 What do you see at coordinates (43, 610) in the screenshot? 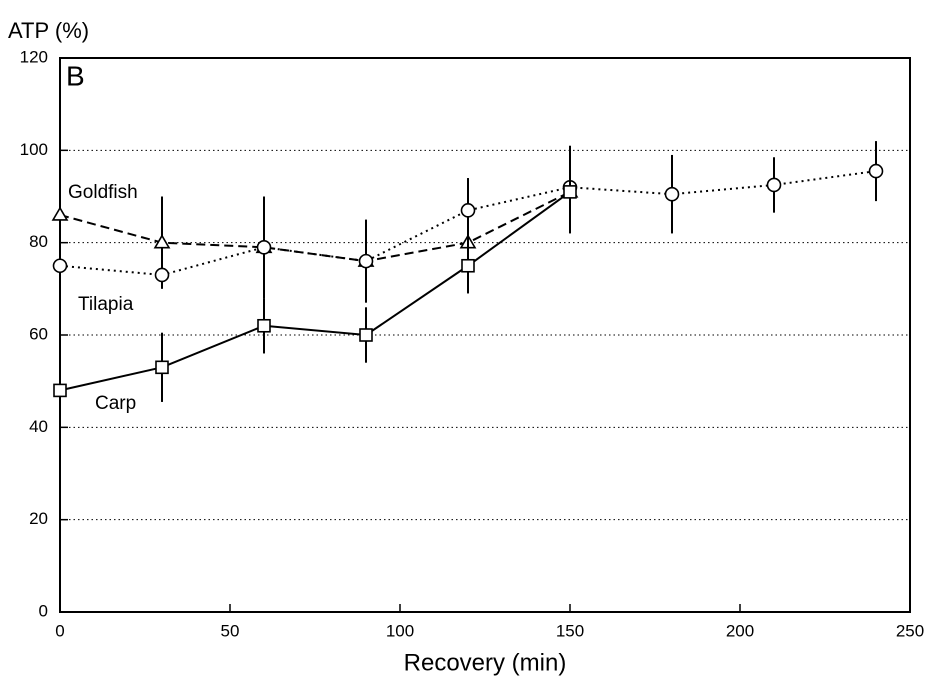
I see `y-tick-label: 0` at bounding box center [43, 610].